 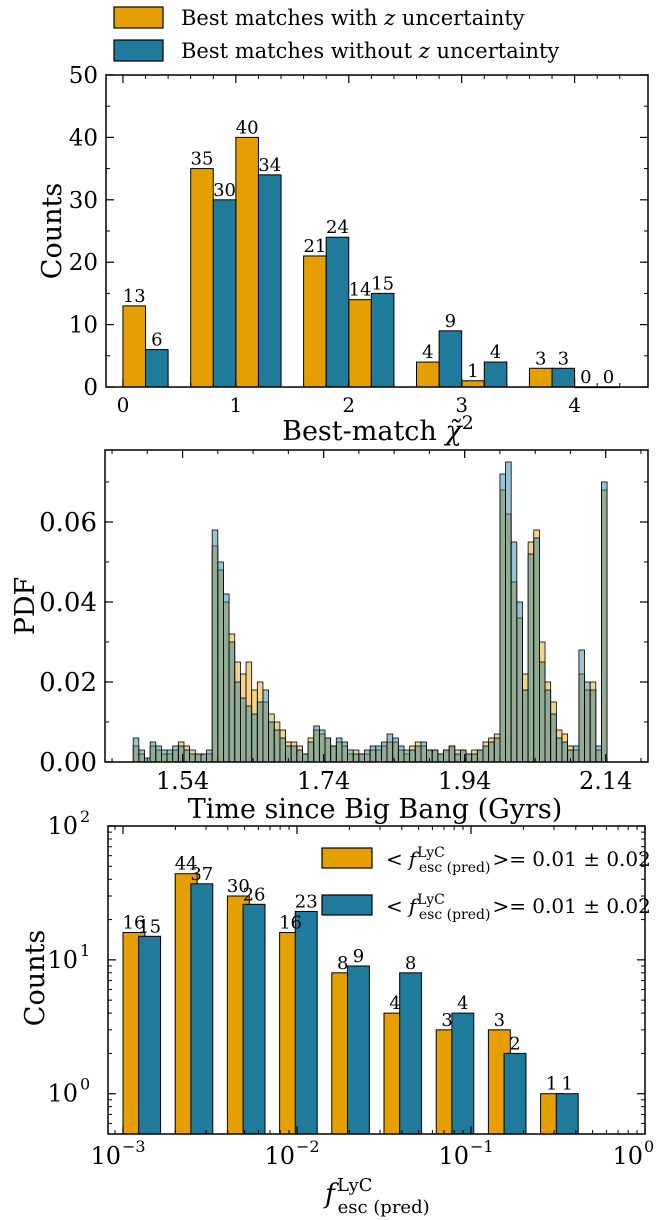 I want to click on pdf-ytick-label: 0.02, so click(x=68, y=683).